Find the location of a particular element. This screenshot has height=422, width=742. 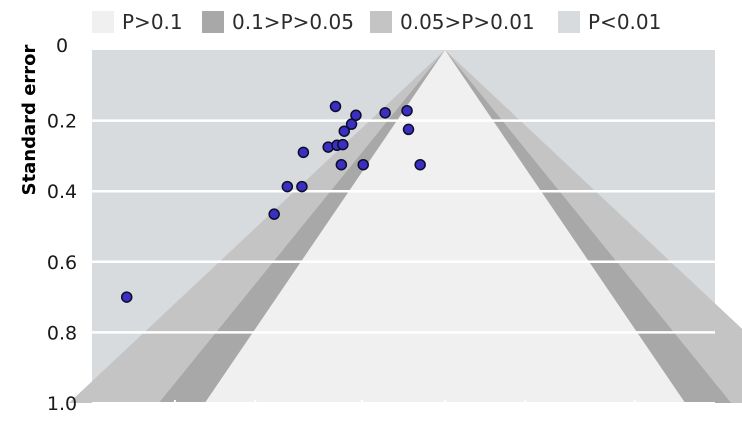

y-axis-title: Standard error is located at coordinates (29, 119).